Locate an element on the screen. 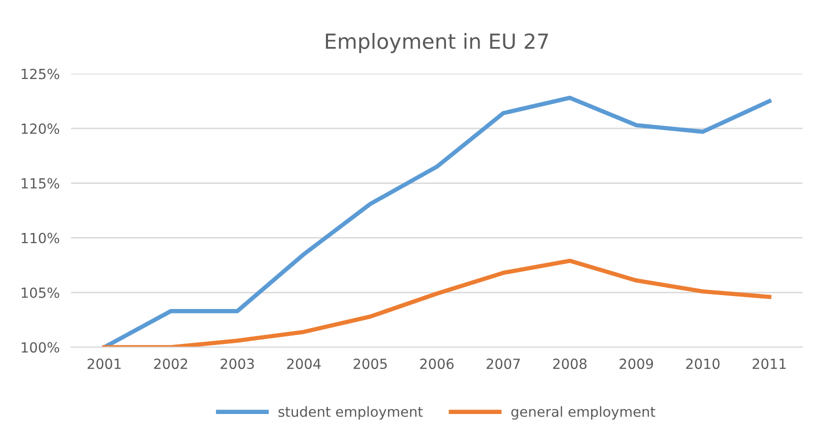 This screenshot has height=434, width=836. x-tick-label: 2005 is located at coordinates (370, 364).